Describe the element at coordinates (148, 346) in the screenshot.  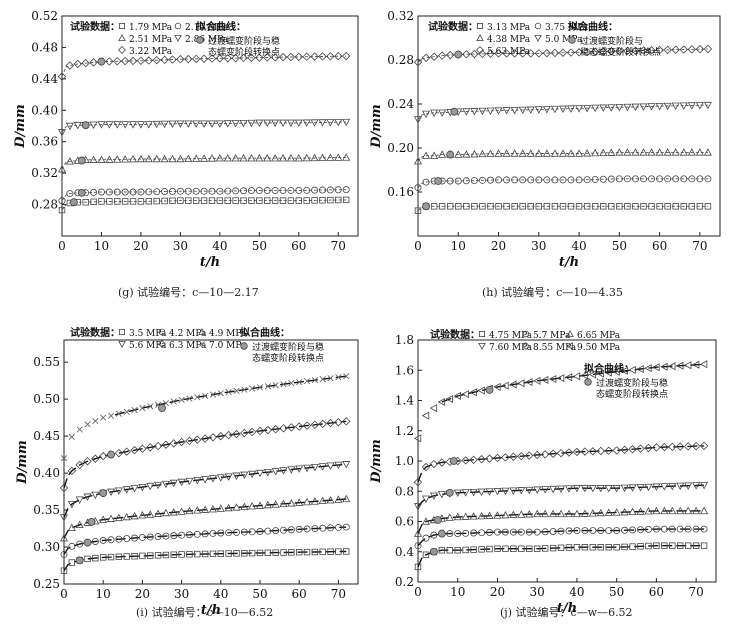
I see `chart-i-legend-label-3: 5.6 MPa` at that location.